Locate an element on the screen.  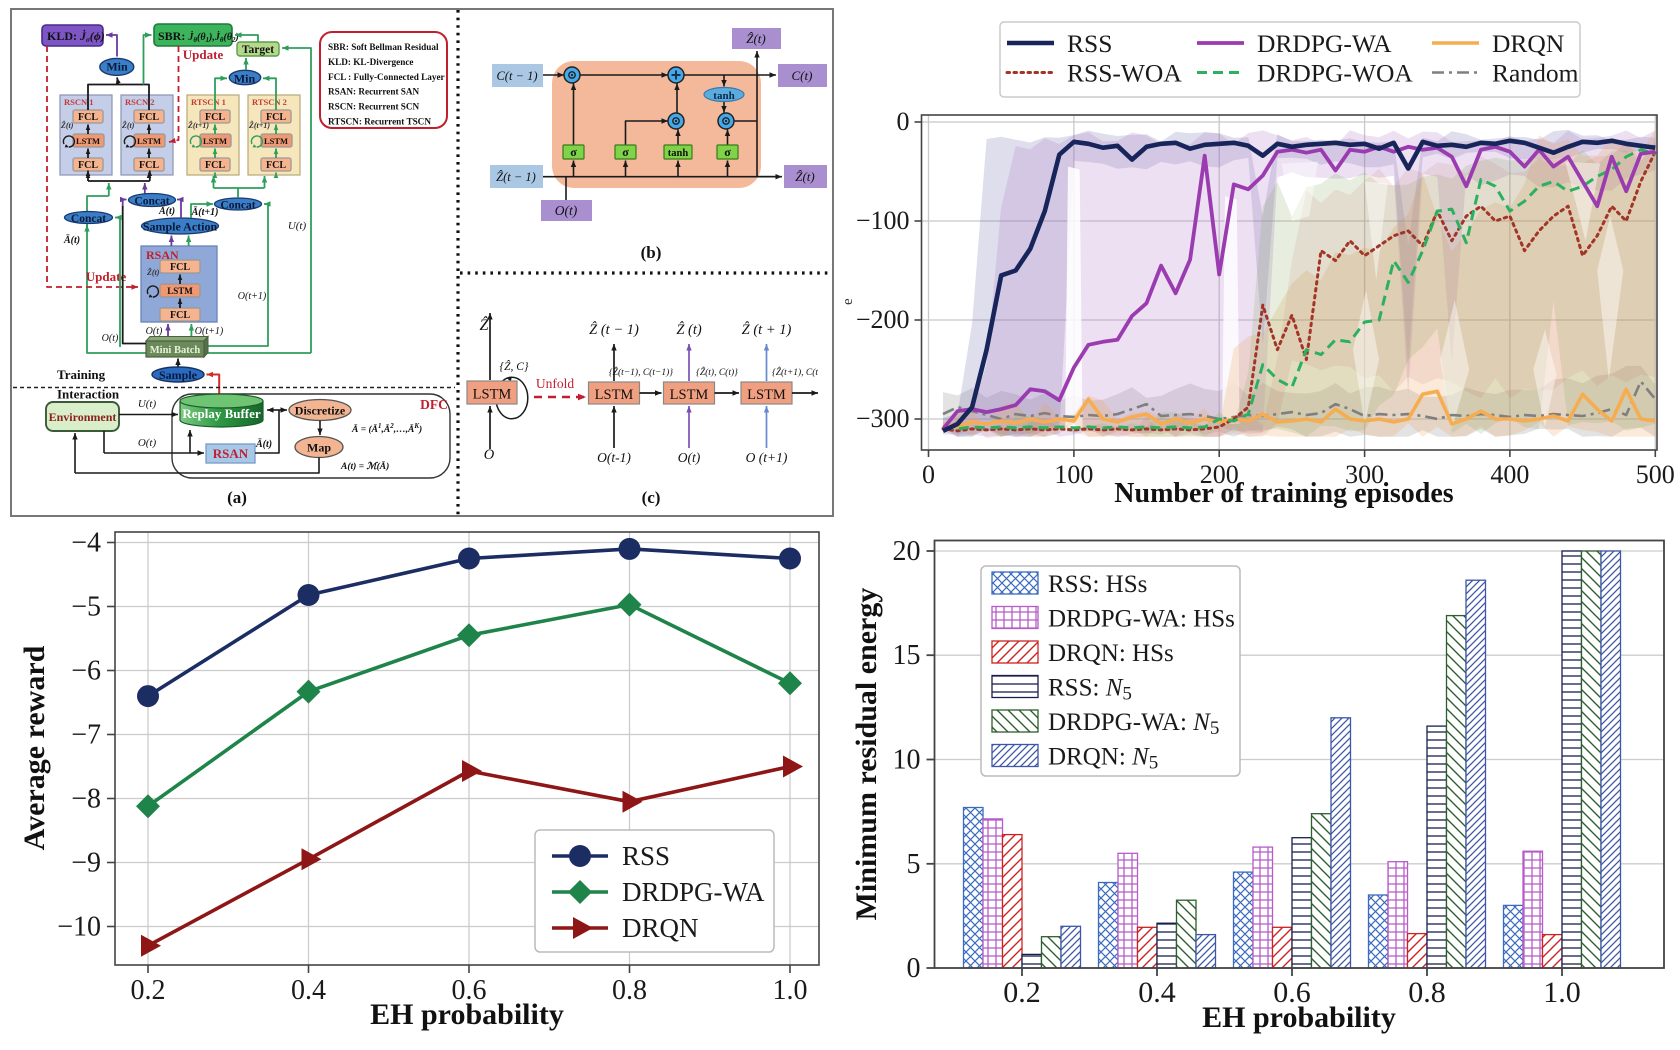
svg-text: U(t) is located at coordinates (147, 404).